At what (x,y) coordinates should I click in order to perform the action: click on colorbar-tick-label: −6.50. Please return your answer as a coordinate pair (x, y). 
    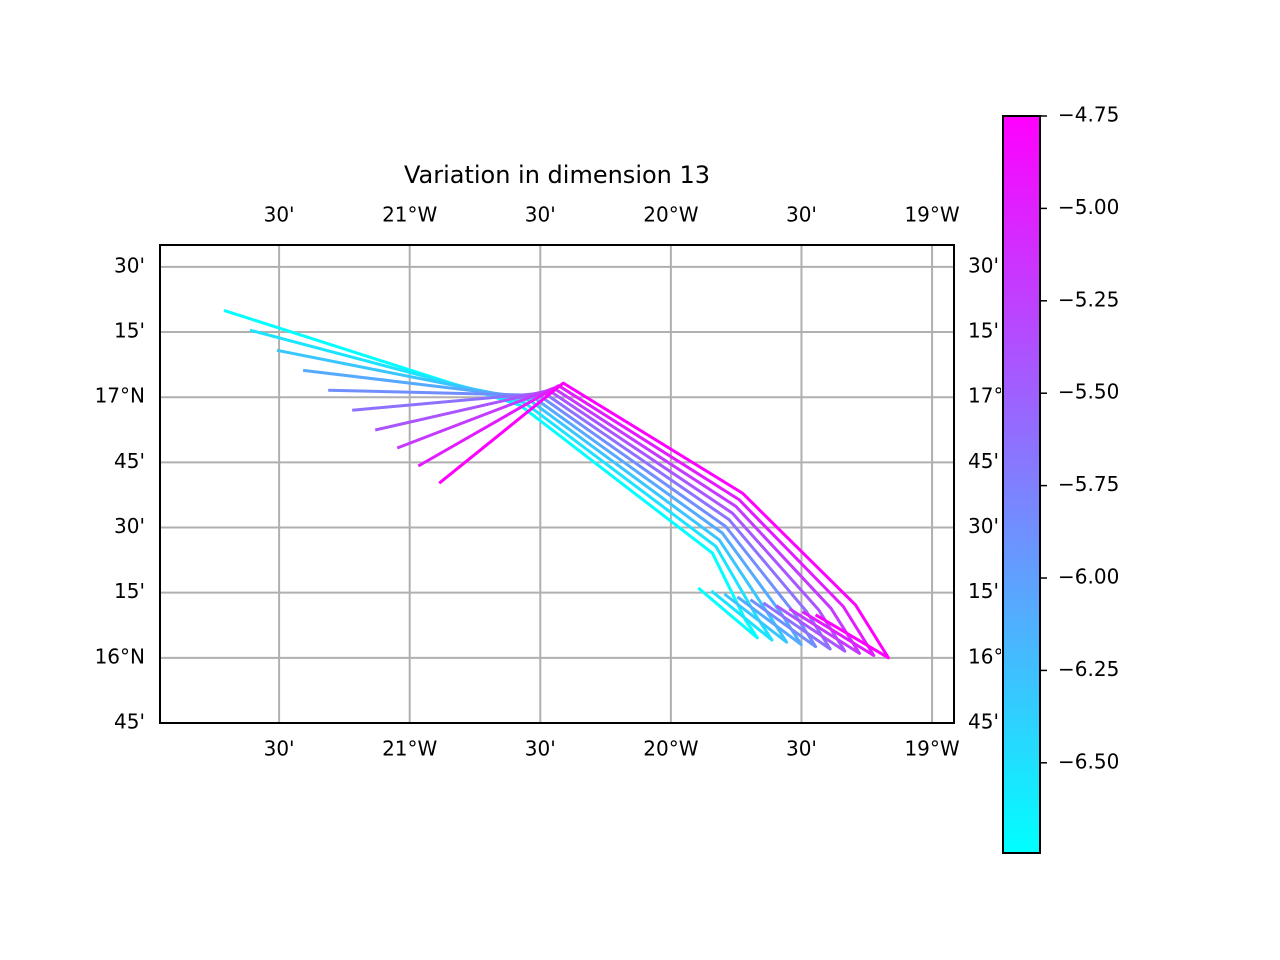
    Looking at the image, I should click on (1088, 761).